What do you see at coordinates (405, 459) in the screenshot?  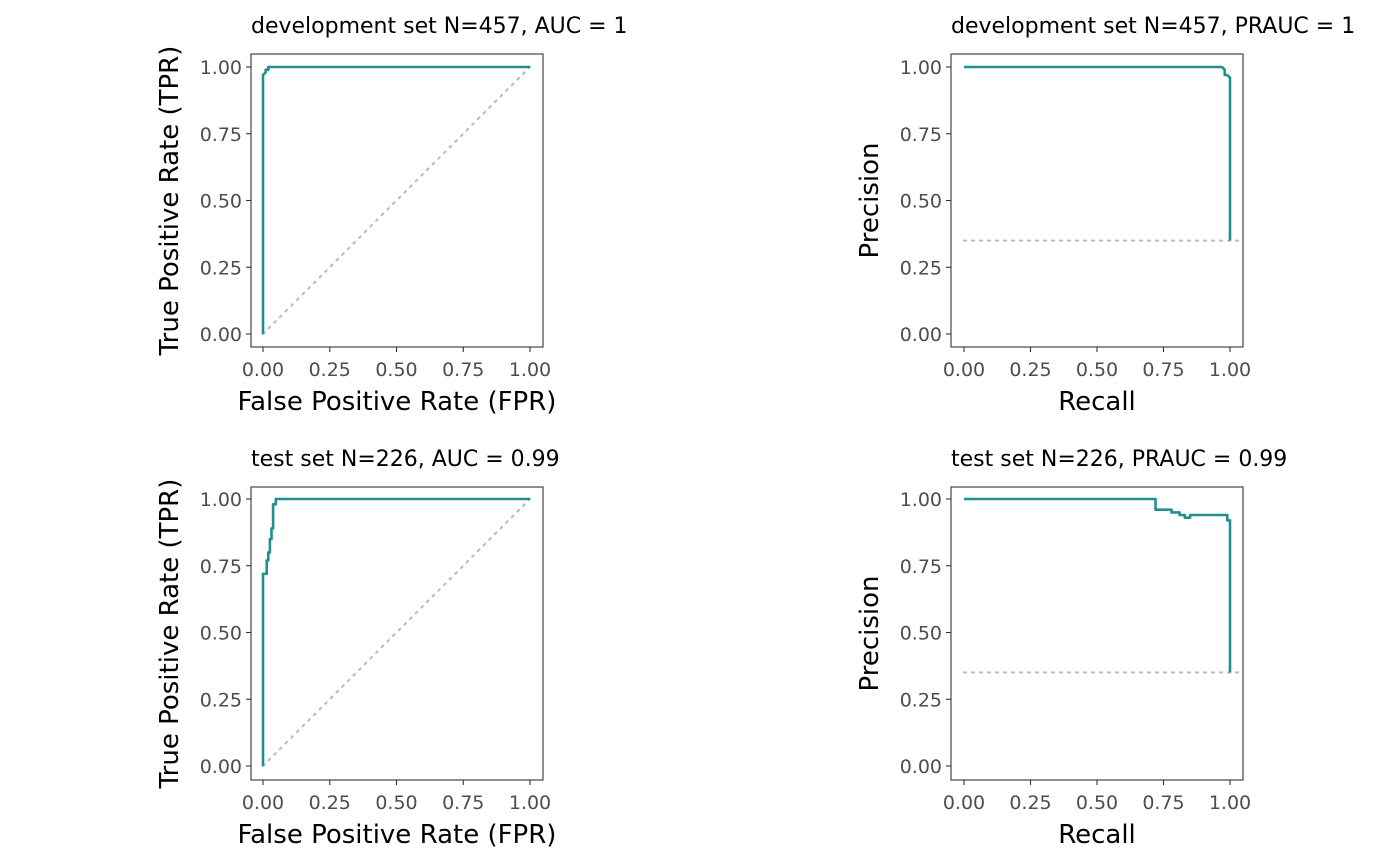 I see `panel-title: test set N=226, AUC = 0.99` at bounding box center [405, 459].